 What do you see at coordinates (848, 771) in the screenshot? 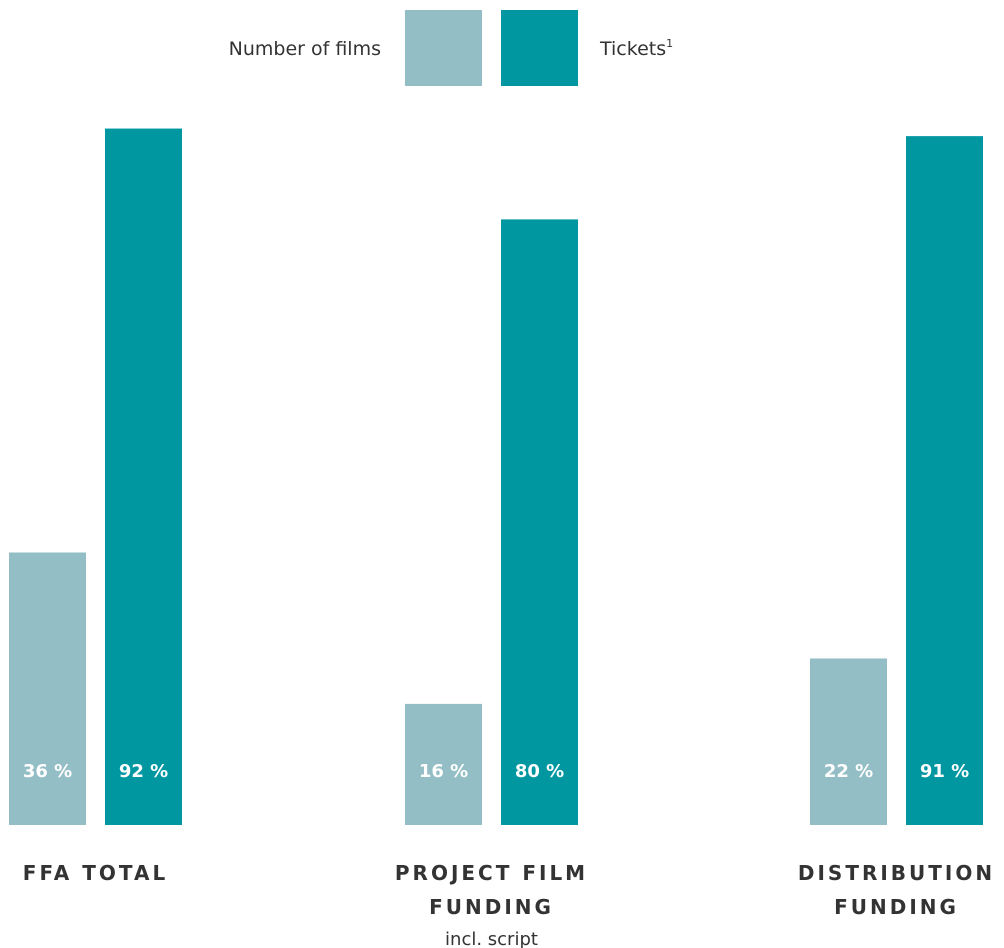
I see `data-label-number-of-films-2: 22 %` at bounding box center [848, 771].